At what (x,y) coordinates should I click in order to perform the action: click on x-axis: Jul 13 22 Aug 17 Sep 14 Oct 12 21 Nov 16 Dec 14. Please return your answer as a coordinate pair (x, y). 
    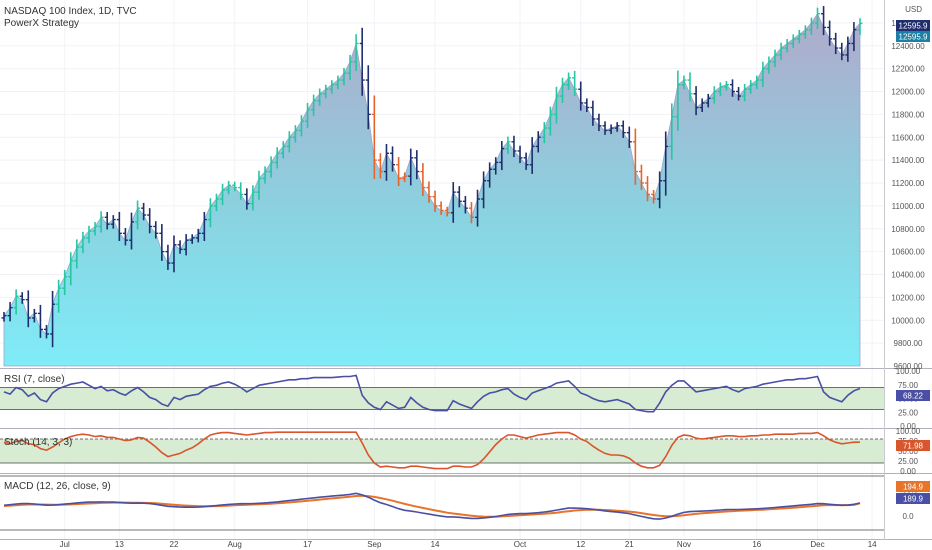
    Looking at the image, I should click on (469, 544).